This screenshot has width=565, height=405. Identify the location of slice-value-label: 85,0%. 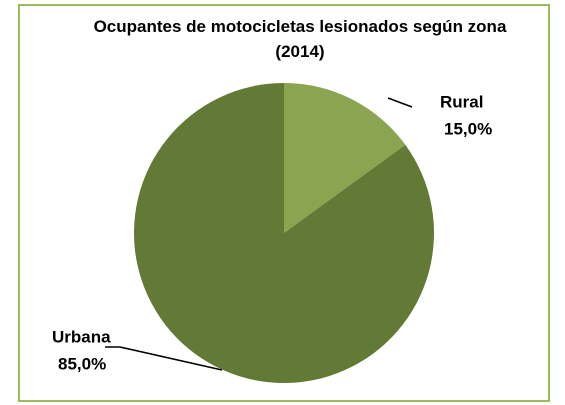
(82, 363).